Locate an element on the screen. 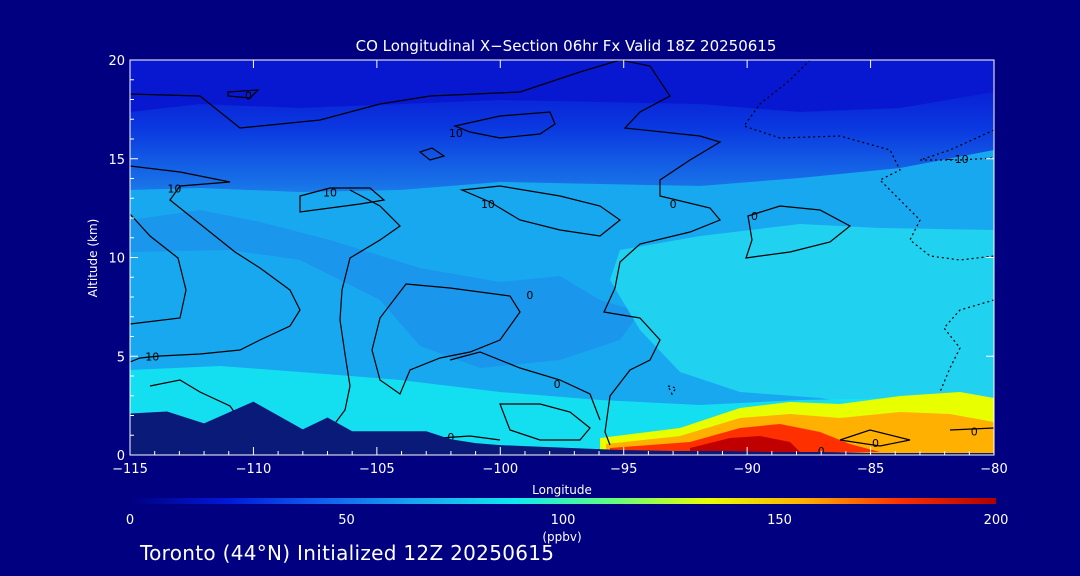 This screenshot has width=1080, height=576. field-band-cyan is located at coordinates (802, 327).